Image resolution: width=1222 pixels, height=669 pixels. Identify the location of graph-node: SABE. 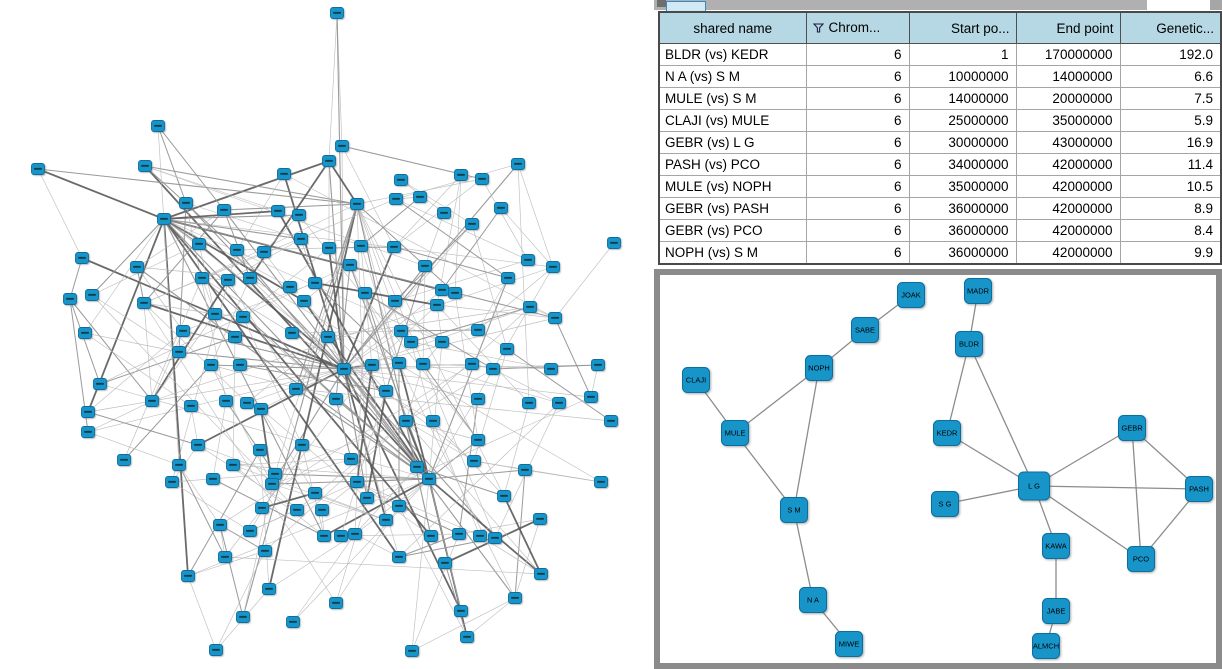
(865, 330).